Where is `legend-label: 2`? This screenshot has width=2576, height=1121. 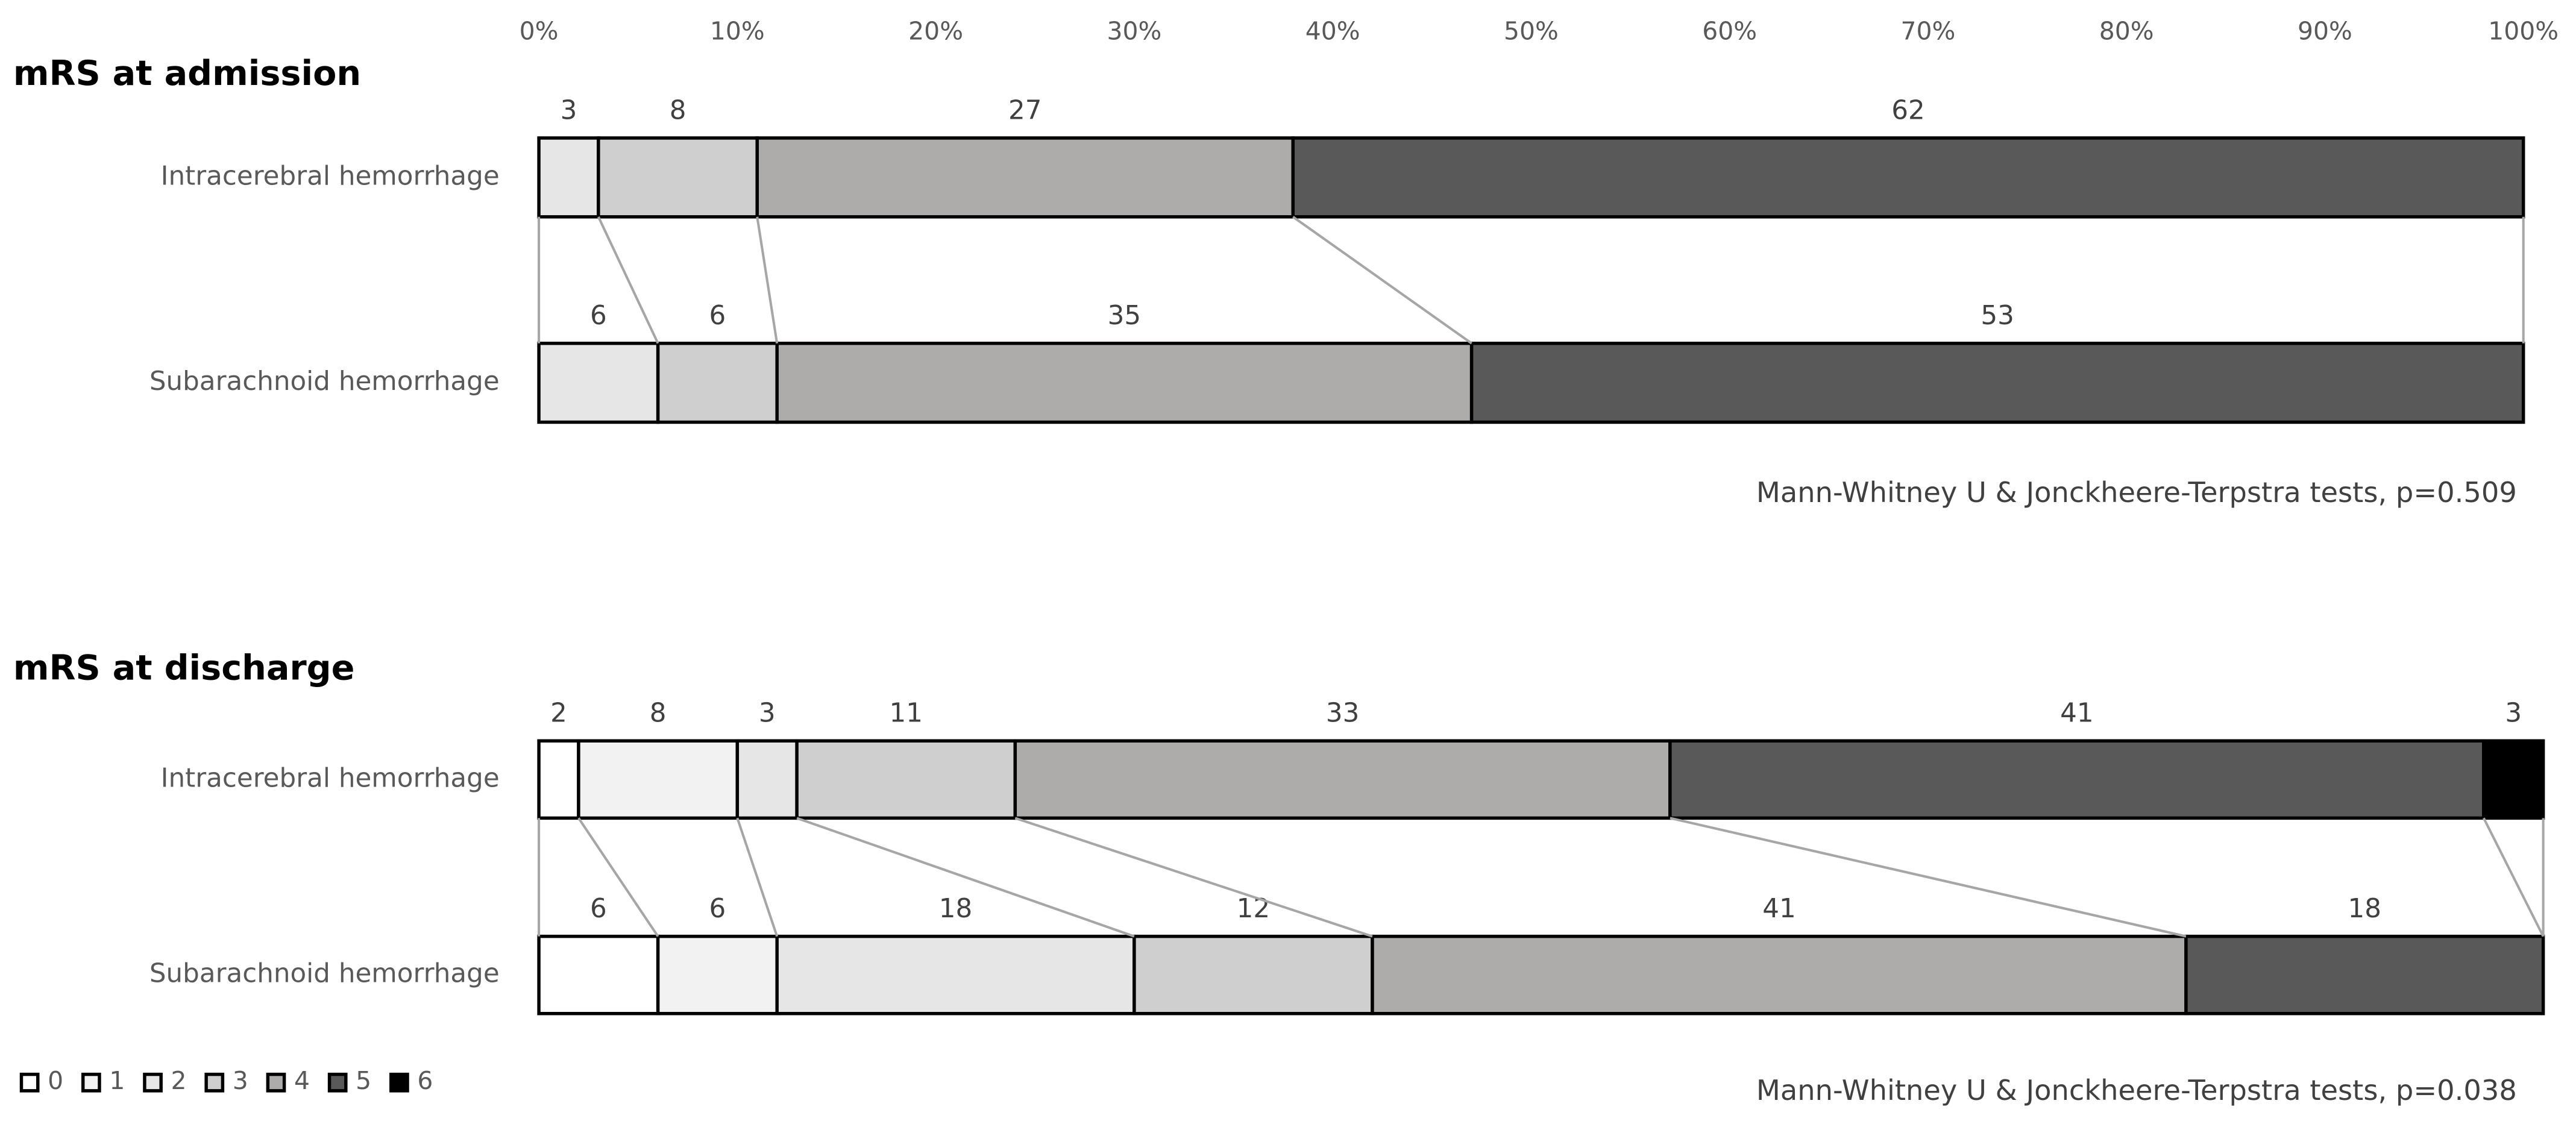
legend-label: 2 is located at coordinates (179, 1080).